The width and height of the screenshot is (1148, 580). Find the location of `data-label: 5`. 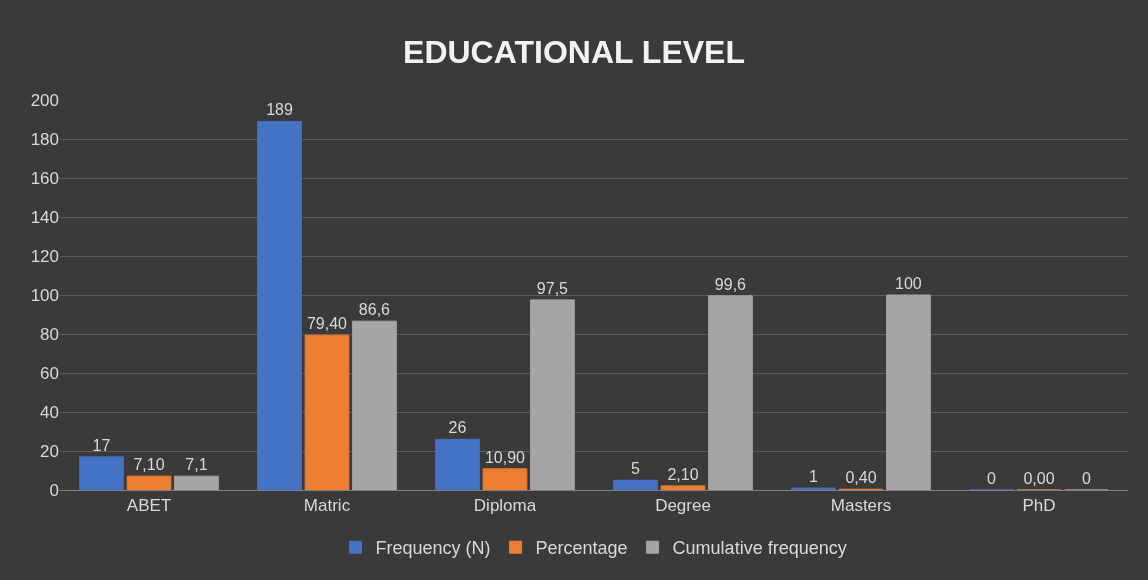

data-label: 5 is located at coordinates (636, 469).